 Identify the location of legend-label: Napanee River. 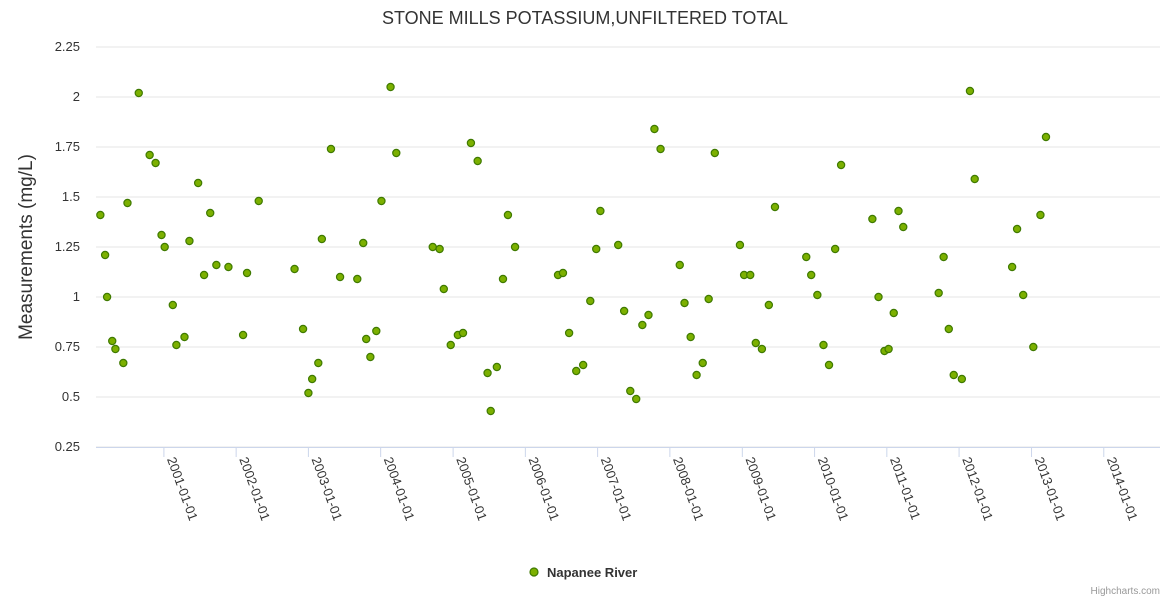
(592, 572).